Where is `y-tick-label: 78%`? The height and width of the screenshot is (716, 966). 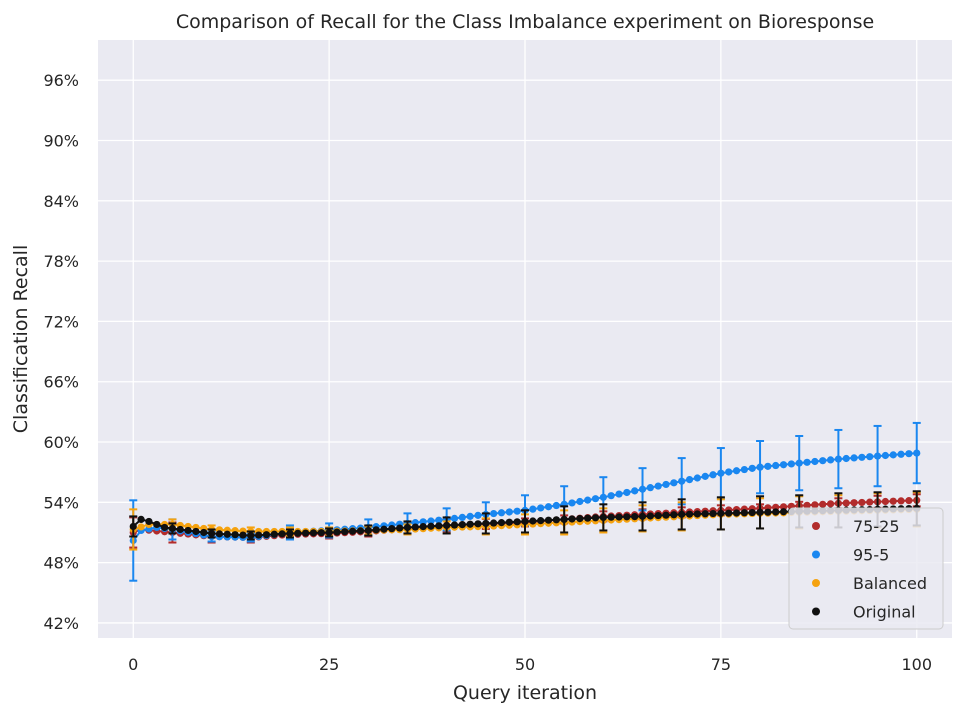
y-tick-label: 78% is located at coordinates (61, 261).